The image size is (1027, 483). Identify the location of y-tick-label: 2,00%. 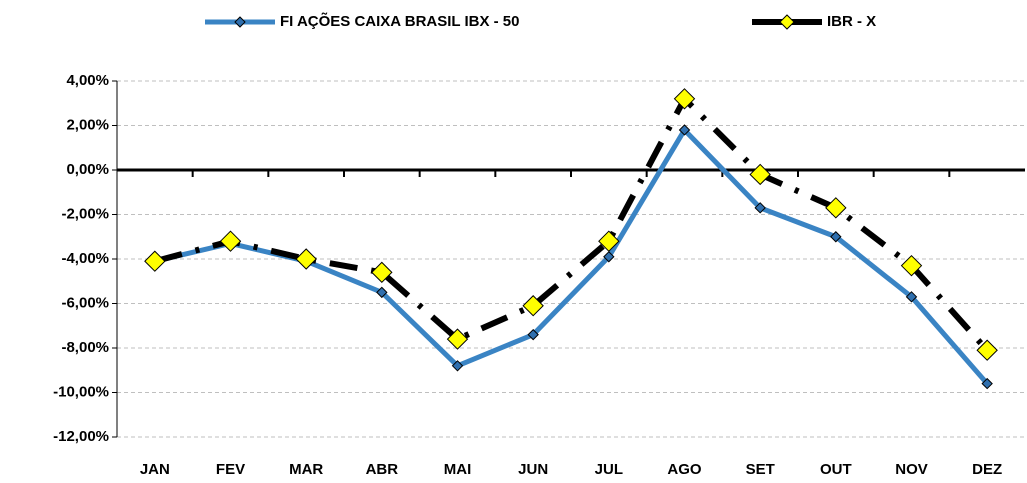
(87, 124).